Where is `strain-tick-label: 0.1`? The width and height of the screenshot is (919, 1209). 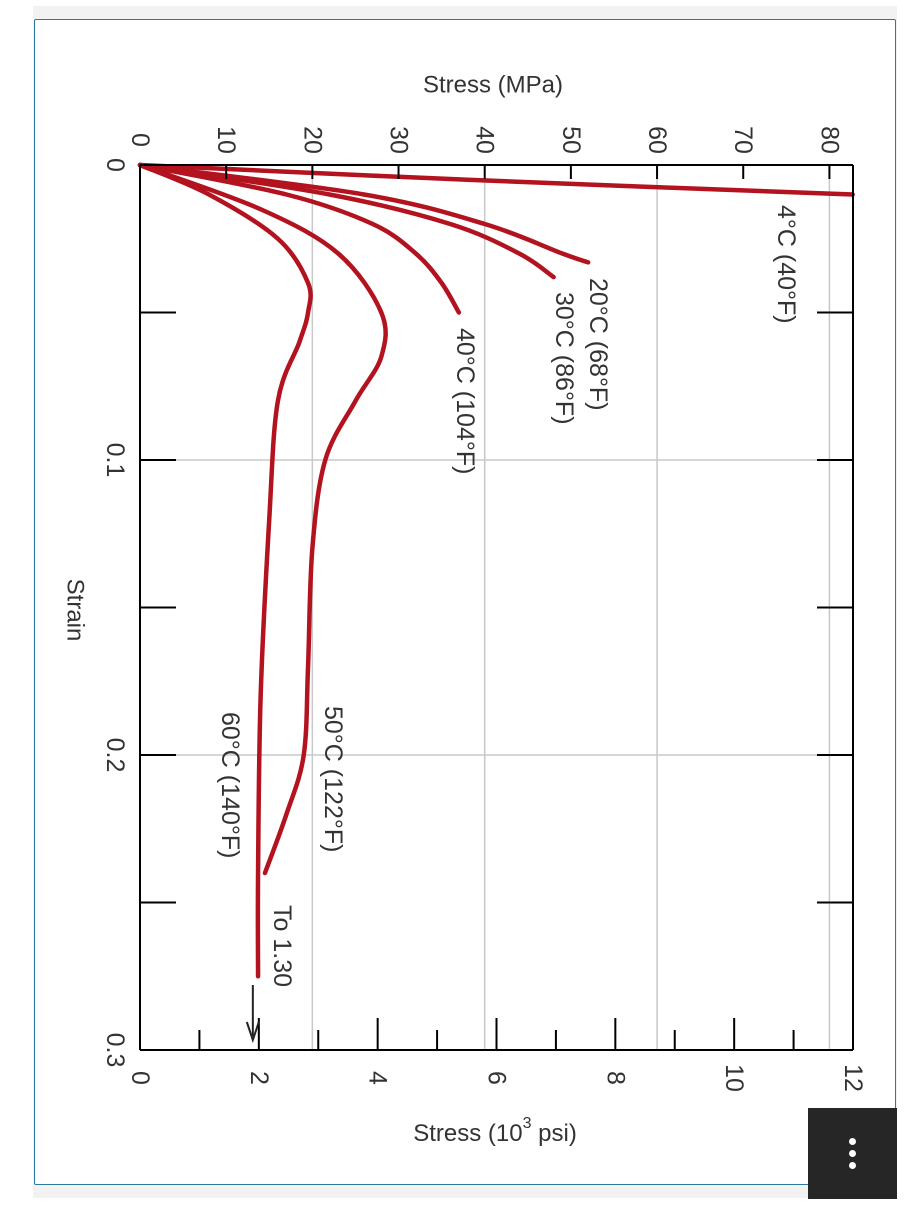 strain-tick-label: 0.1 is located at coordinates (115, 460).